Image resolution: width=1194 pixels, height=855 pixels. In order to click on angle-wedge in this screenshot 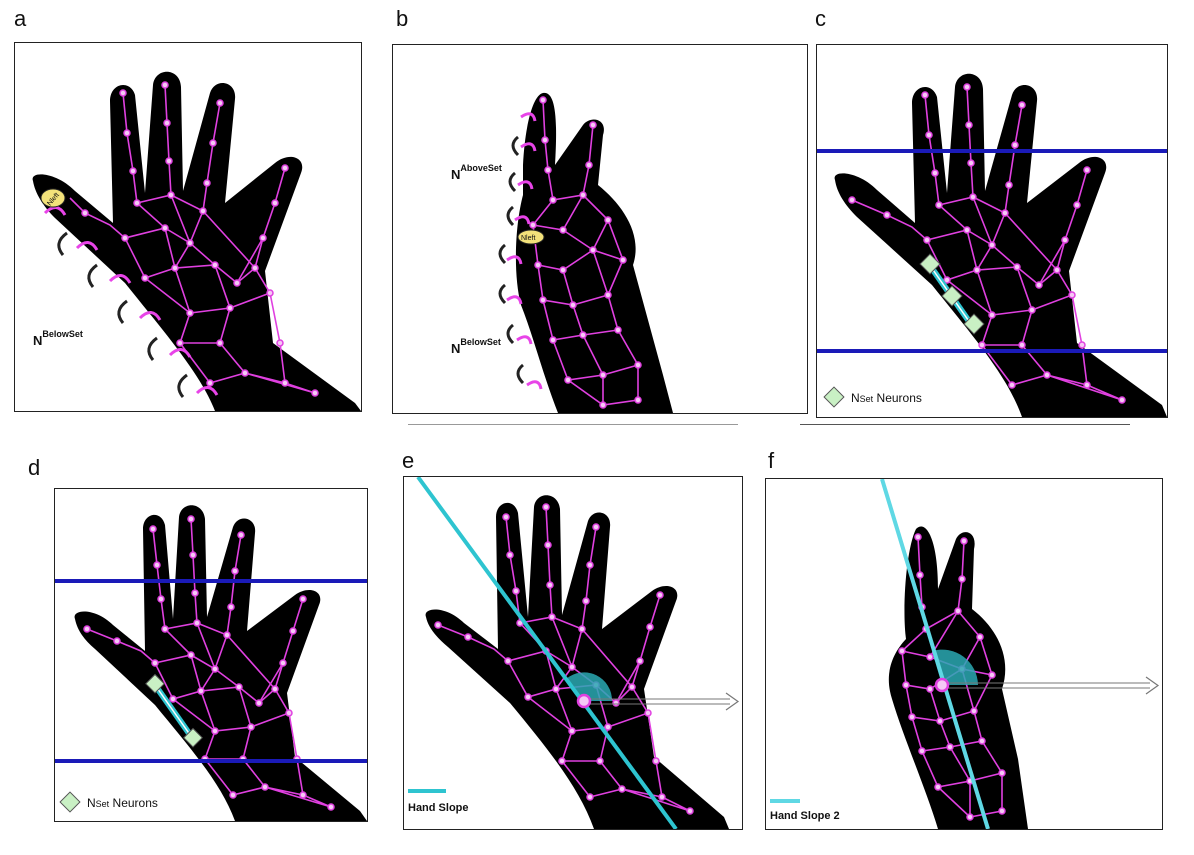, I will do `click(589, 686)`.